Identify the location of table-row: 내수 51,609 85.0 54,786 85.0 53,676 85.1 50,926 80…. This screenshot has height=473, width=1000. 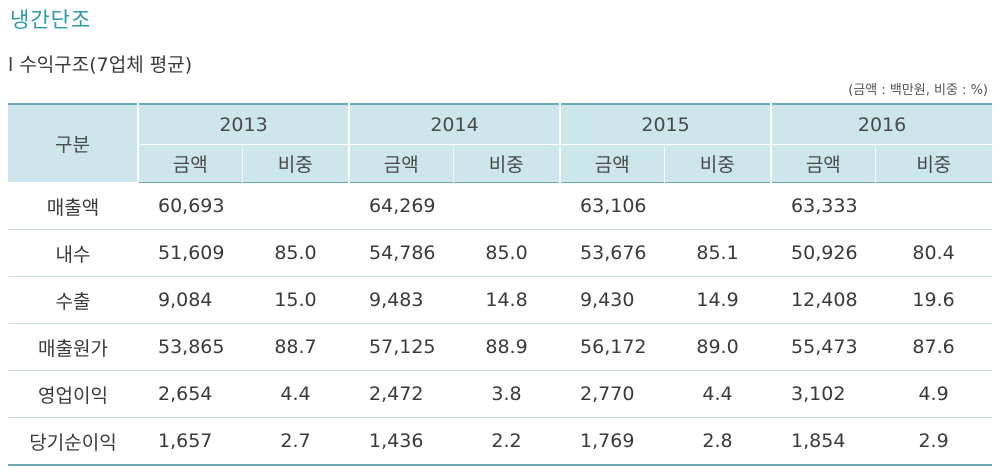
(500, 253).